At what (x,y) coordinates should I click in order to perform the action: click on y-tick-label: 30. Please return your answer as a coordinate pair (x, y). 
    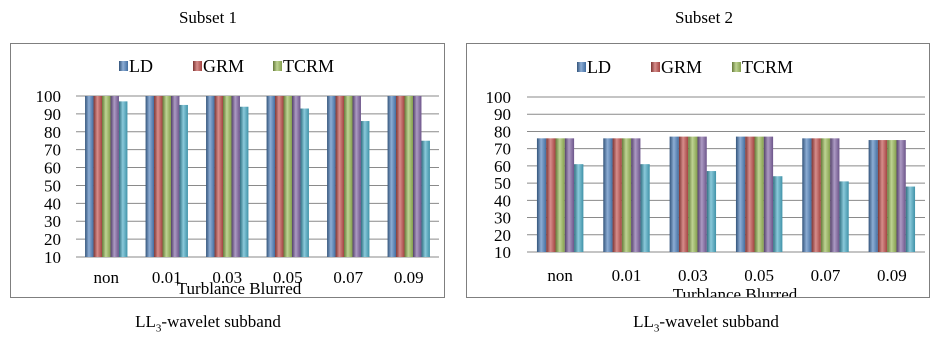
    Looking at the image, I should click on (52, 221).